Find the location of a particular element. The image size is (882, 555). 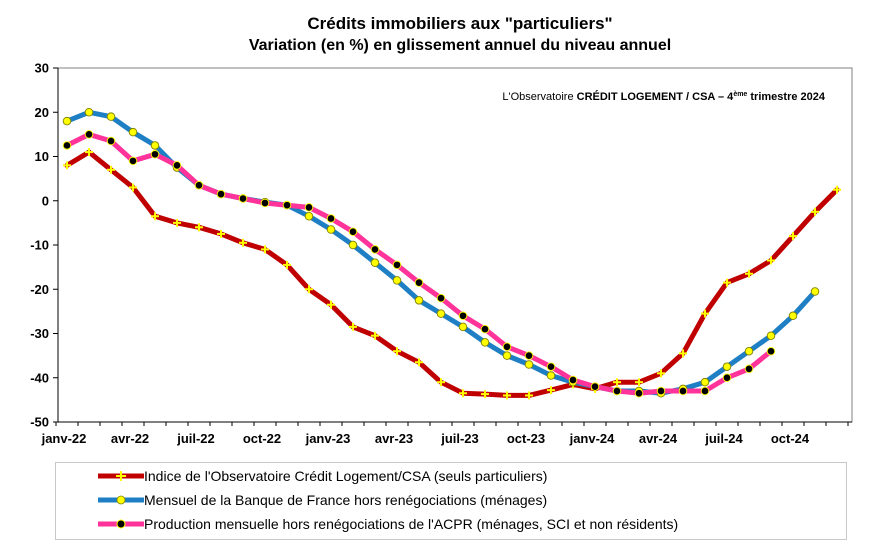

y-tick-label: 30 is located at coordinates (42, 68).